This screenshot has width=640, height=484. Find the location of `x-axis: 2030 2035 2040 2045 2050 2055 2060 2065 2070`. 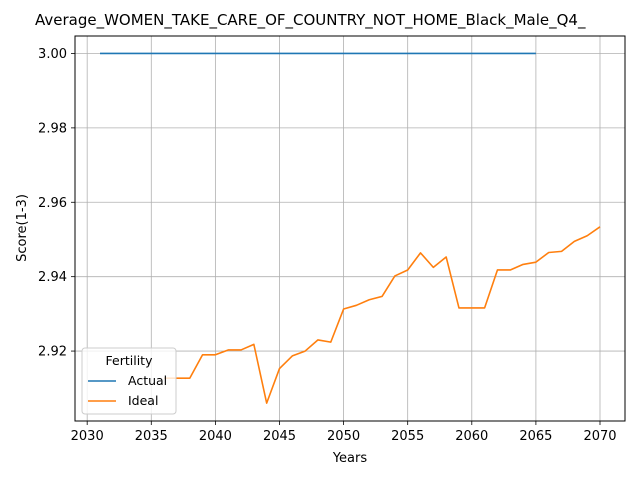

x-axis: 2030 2035 2040 2045 2050 2055 2060 2065 2070 is located at coordinates (344, 432).